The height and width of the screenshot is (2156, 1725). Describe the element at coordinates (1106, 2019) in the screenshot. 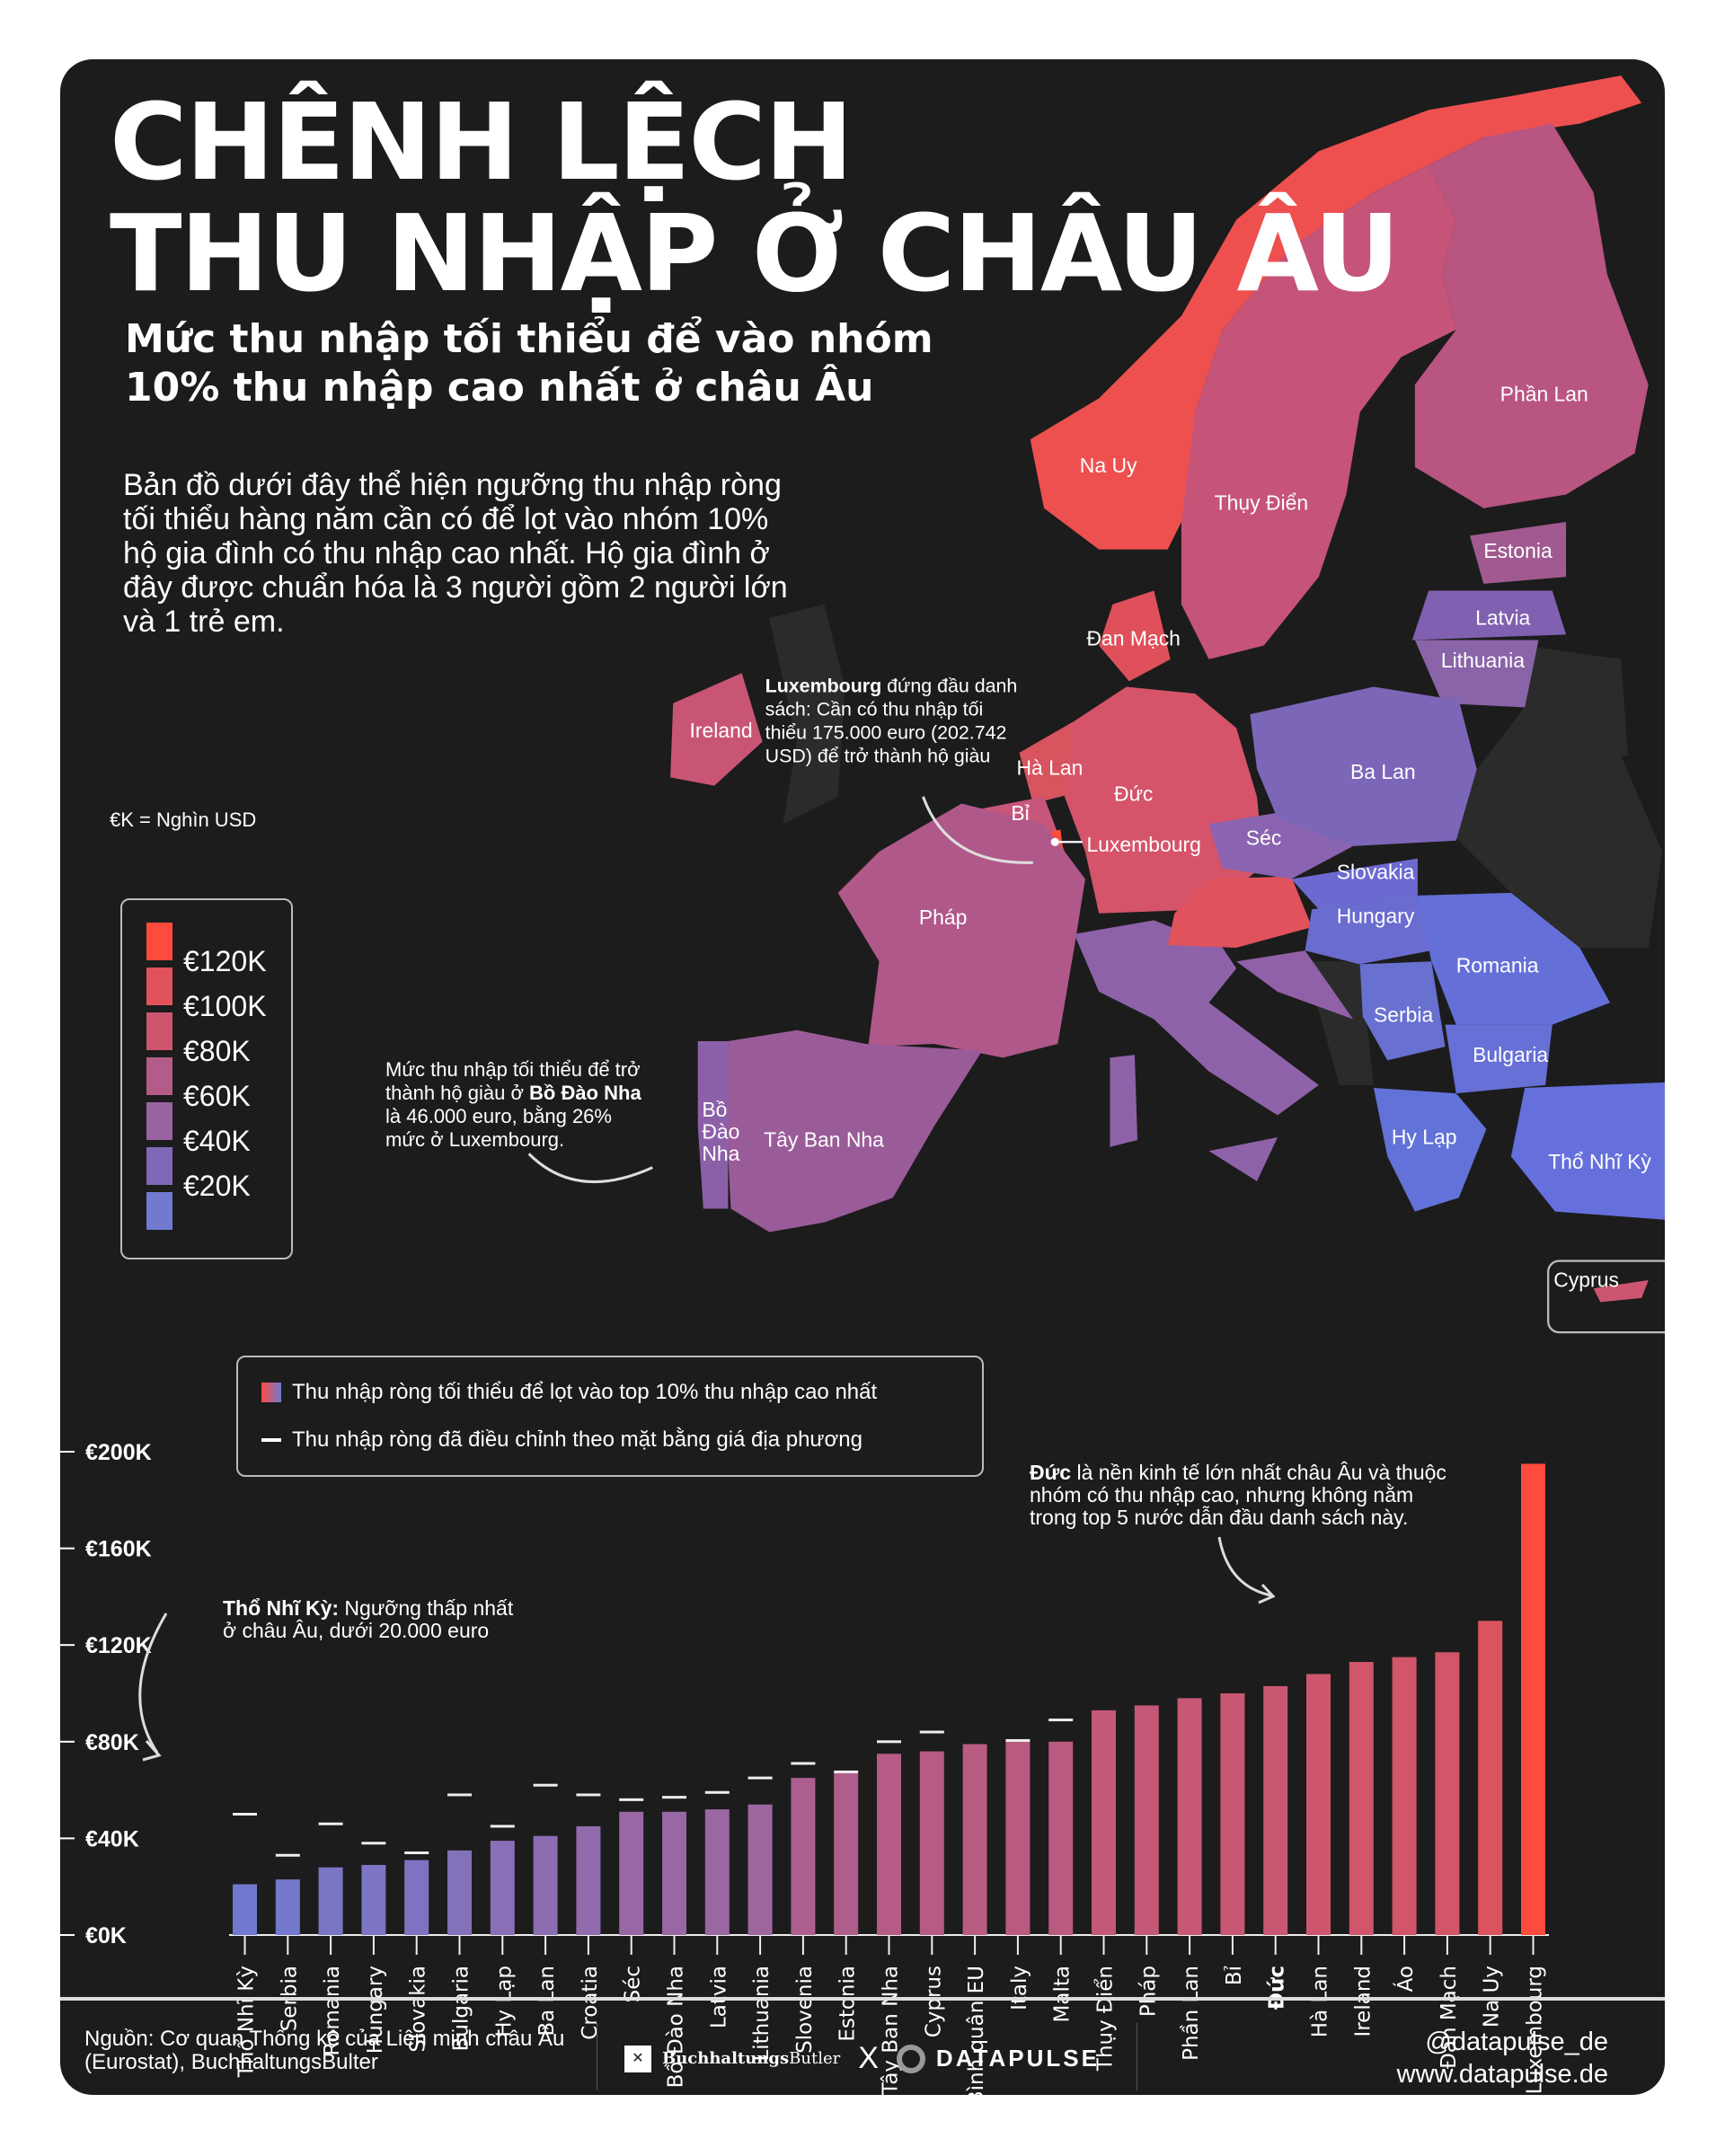

I see `x-tick-label: Thụy Điển` at that location.